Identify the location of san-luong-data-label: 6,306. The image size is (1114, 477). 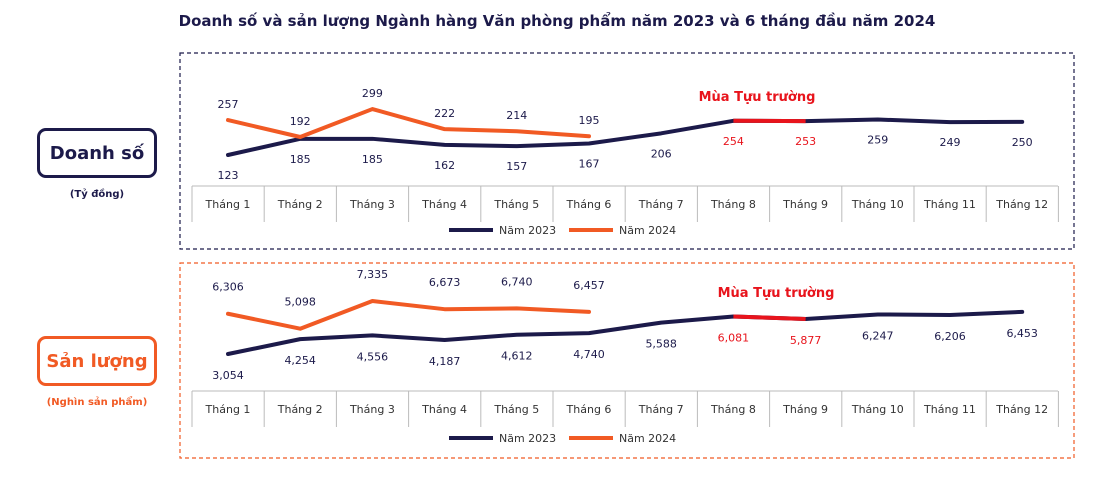
(228, 287).